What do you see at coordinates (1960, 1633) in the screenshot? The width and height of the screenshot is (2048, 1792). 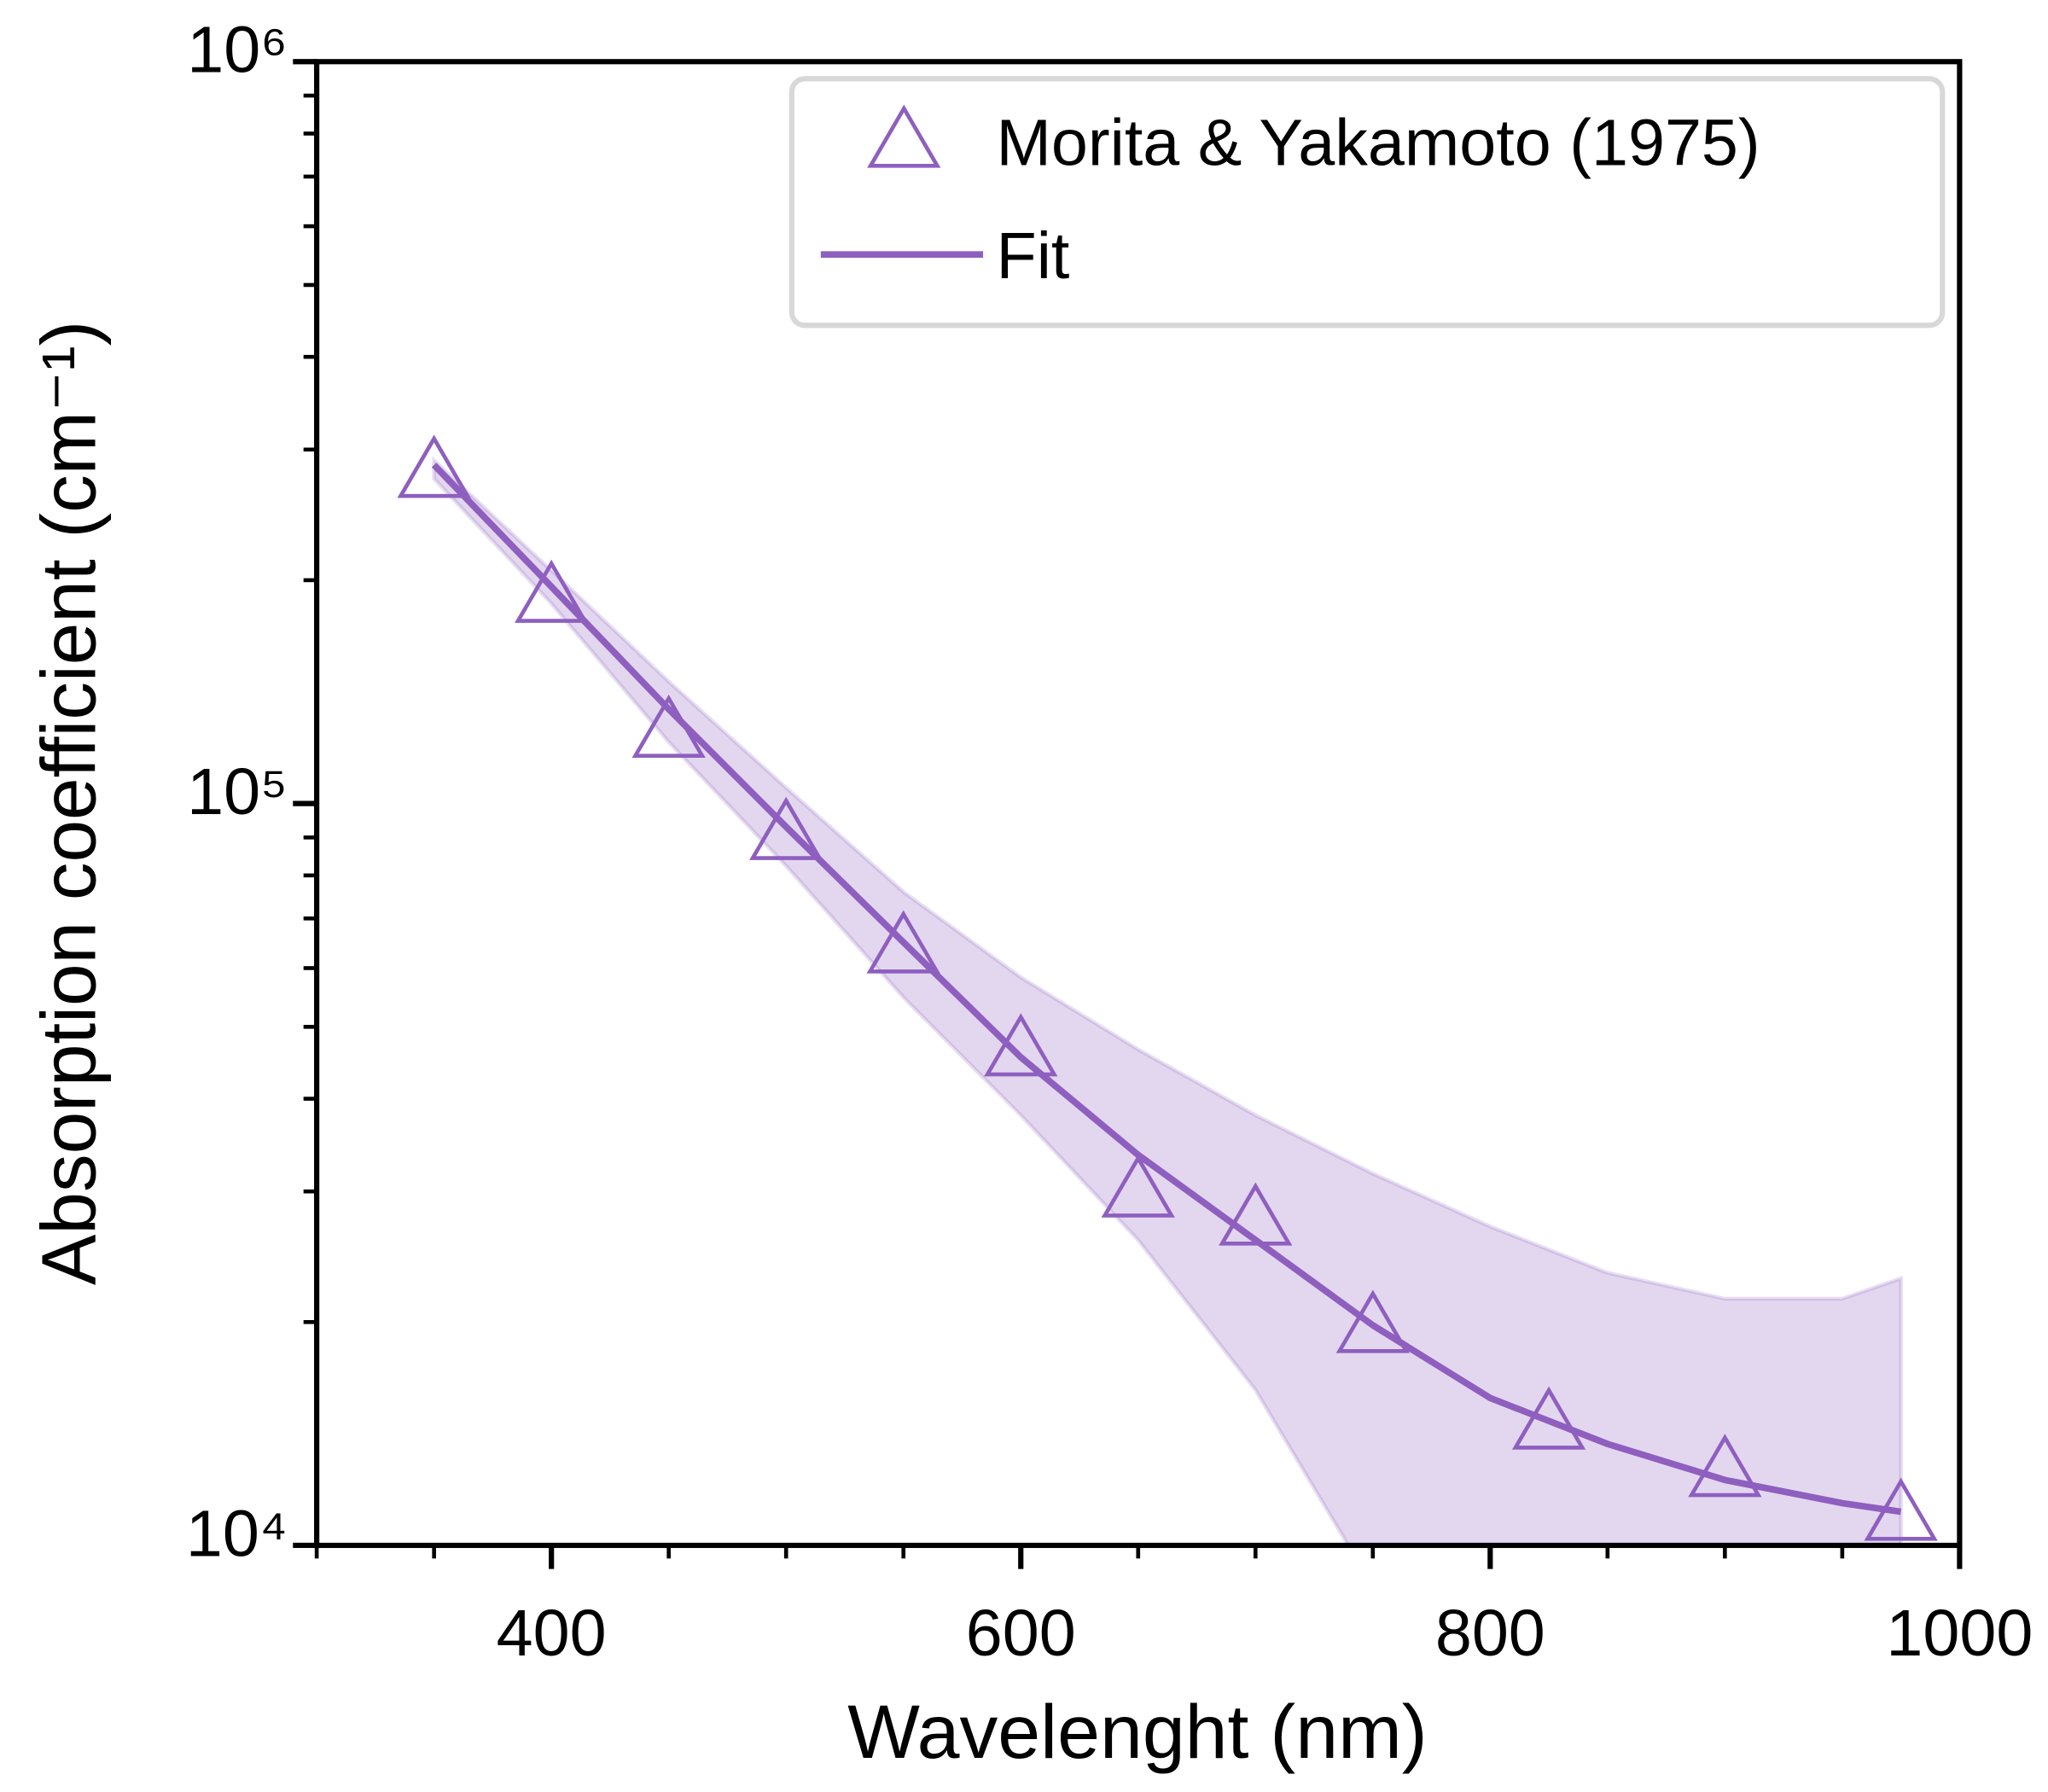 I see `x-tick-label: 1000` at bounding box center [1960, 1633].